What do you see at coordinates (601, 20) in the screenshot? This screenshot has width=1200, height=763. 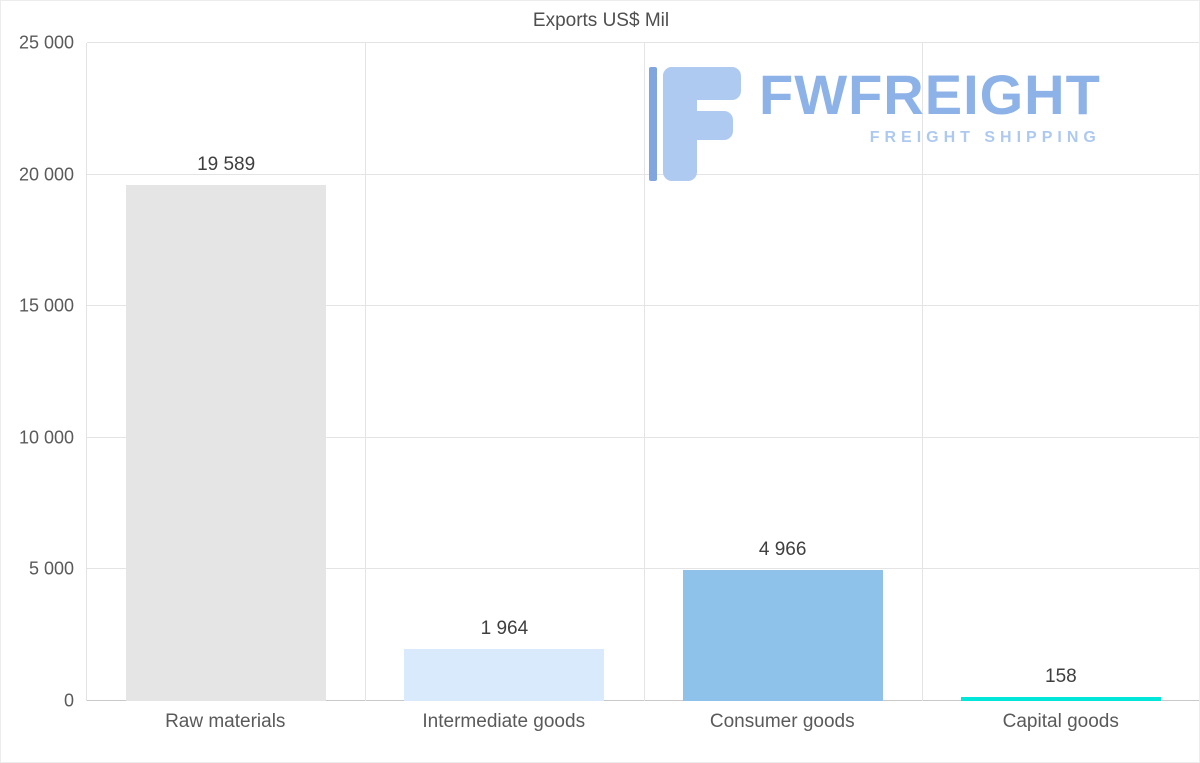 I see `chart-title: Exports US$ Mil` at bounding box center [601, 20].